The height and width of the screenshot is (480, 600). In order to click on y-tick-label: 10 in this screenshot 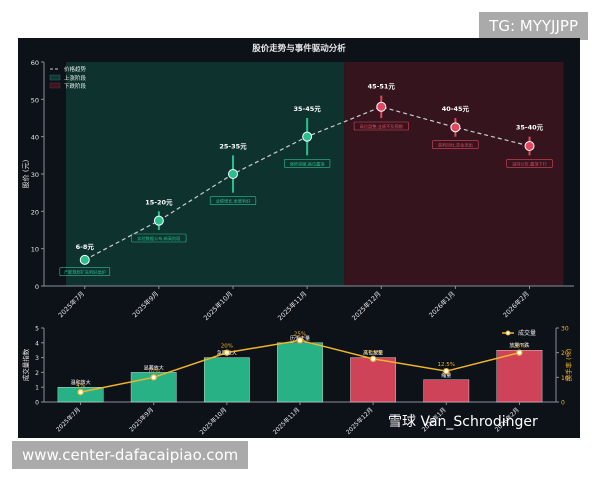, I will do `click(35, 250)`.